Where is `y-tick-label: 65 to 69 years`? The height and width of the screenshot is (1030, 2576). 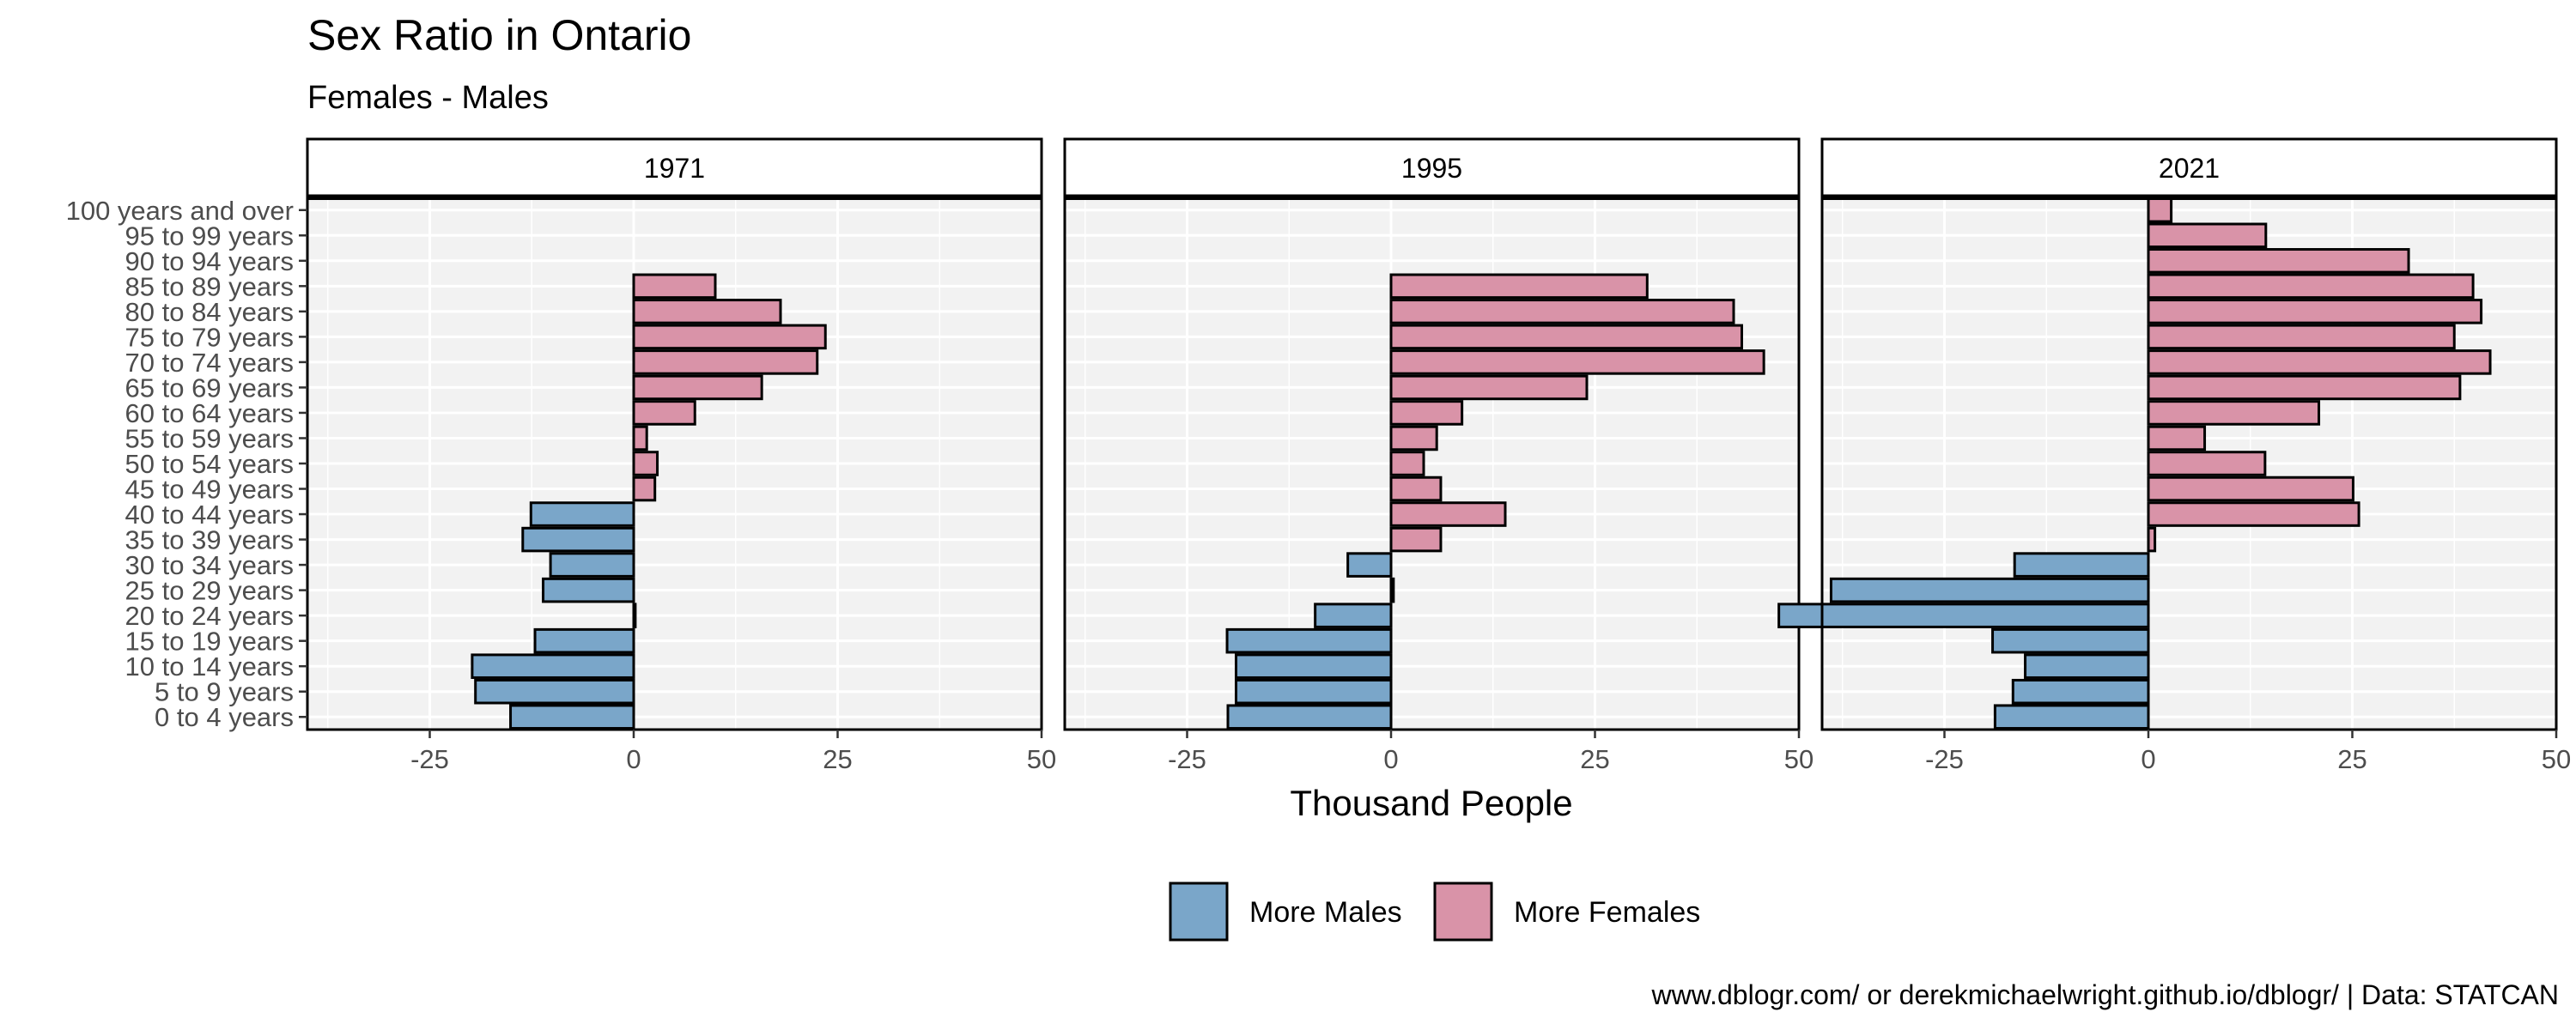 y-tick-label: 65 to 69 years is located at coordinates (209, 388).